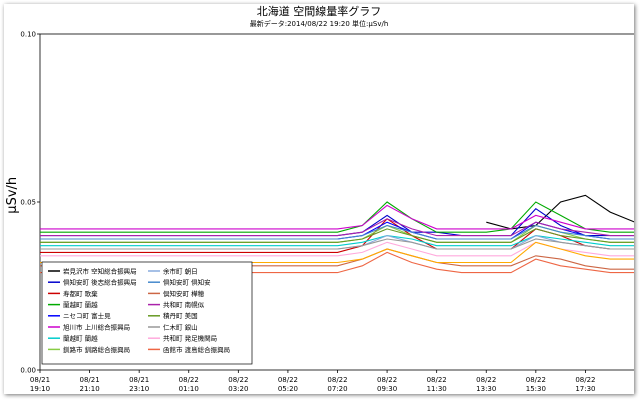  Describe the element at coordinates (87, 315) in the screenshot. I see `legend-label: ニセコ町 富士見` at that location.